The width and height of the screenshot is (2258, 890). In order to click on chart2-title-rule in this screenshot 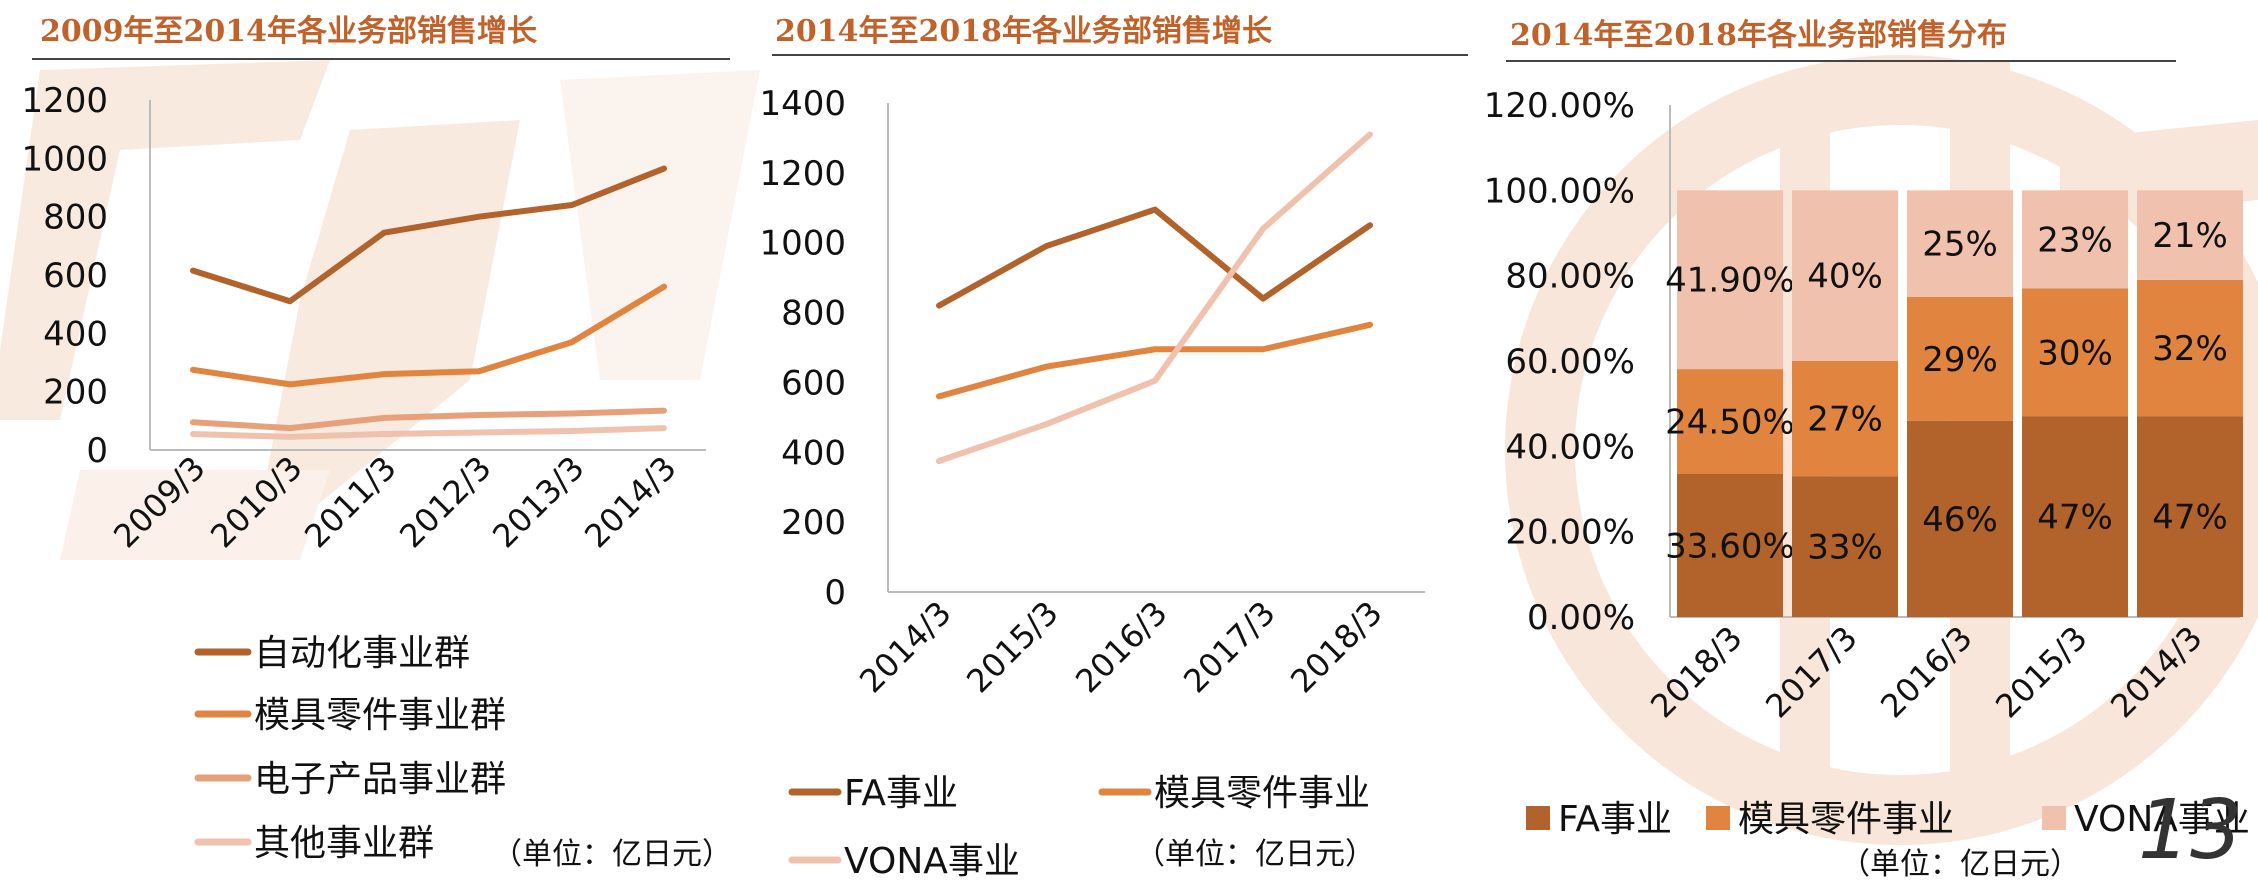, I will do `click(1120, 55)`.